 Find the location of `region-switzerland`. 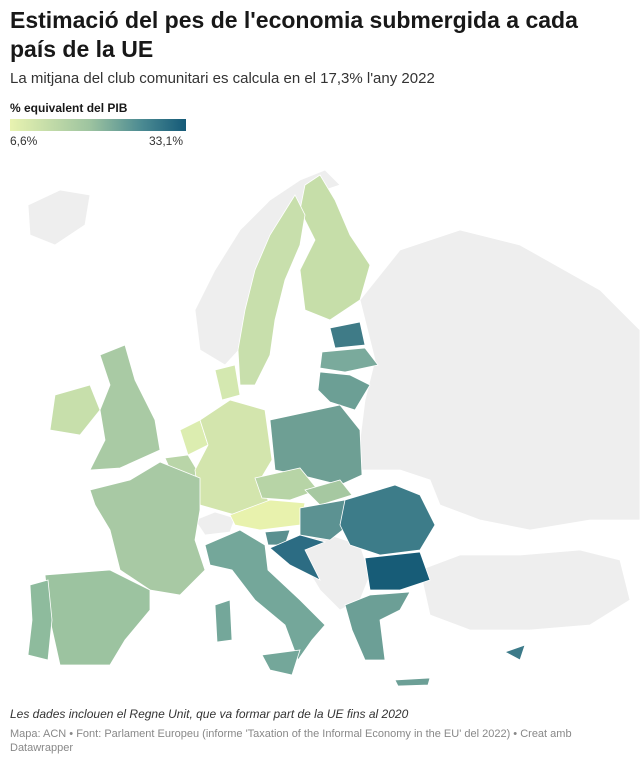

region-switzerland is located at coordinates (215, 523).